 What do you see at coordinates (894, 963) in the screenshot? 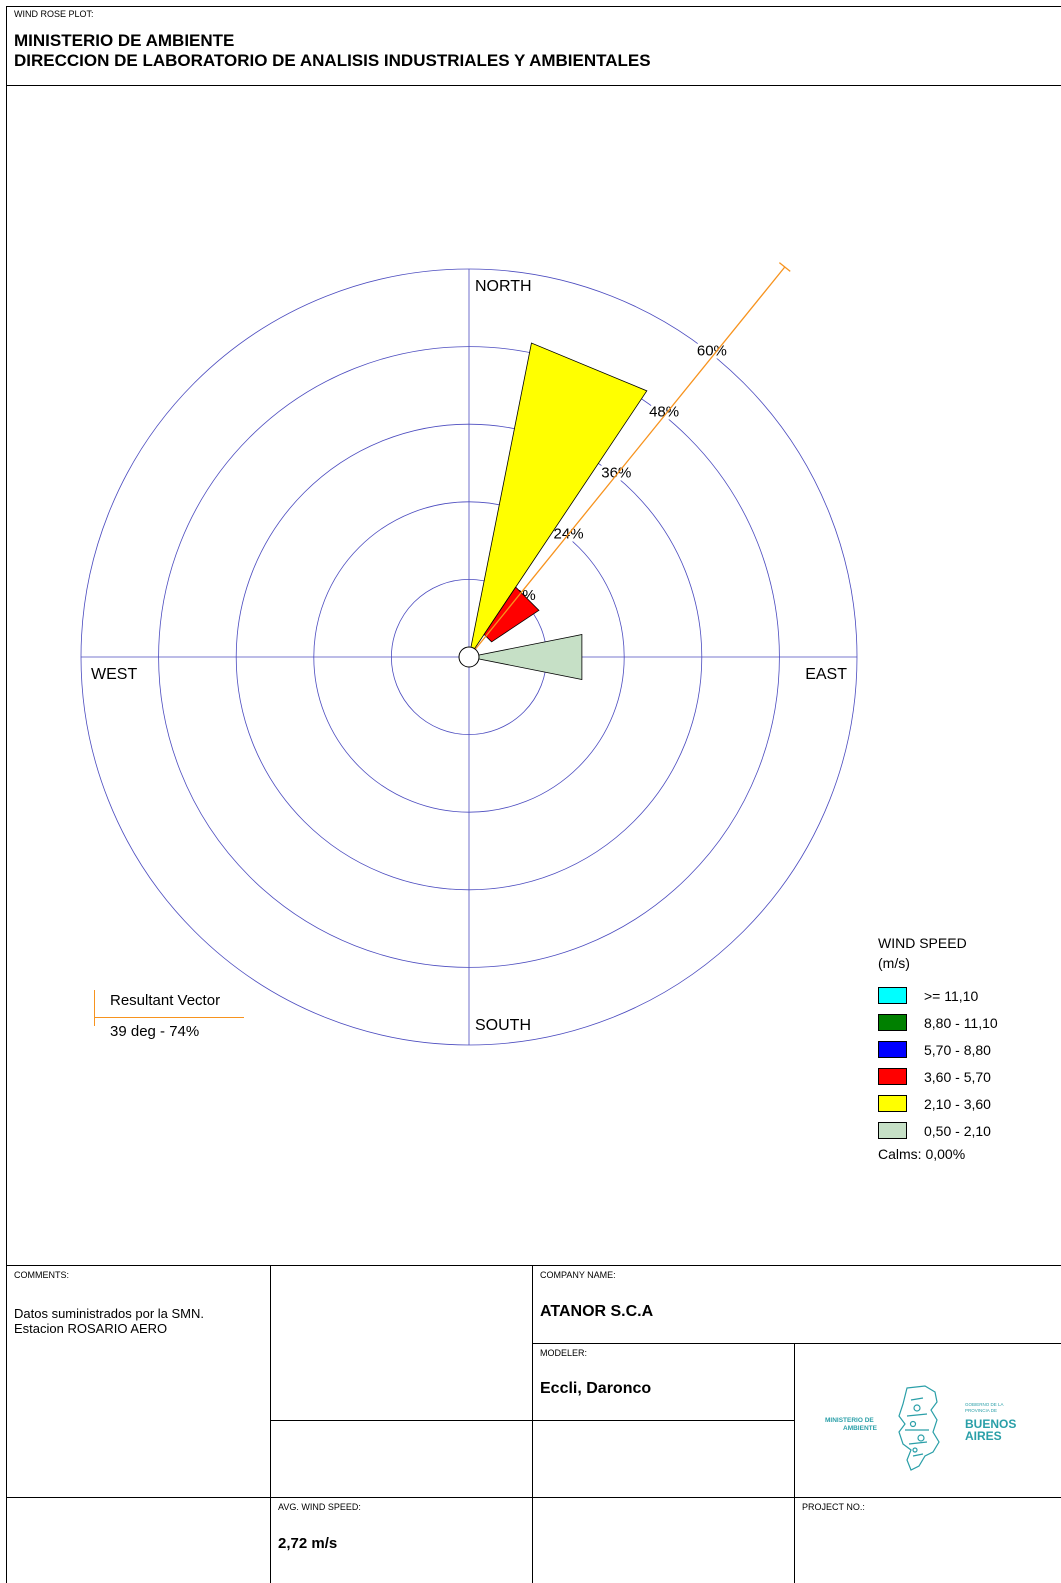
I see `legend-unit: (m/s)` at bounding box center [894, 963].